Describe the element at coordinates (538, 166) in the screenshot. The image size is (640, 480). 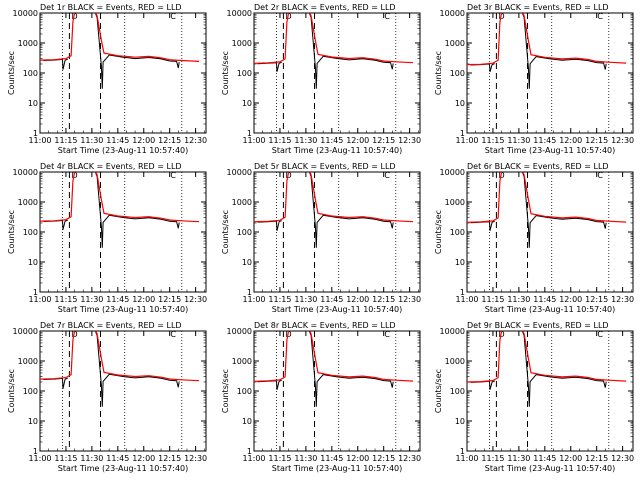
I see `panel-title: Det 6r BLACK = Events, RED = LLD` at that location.